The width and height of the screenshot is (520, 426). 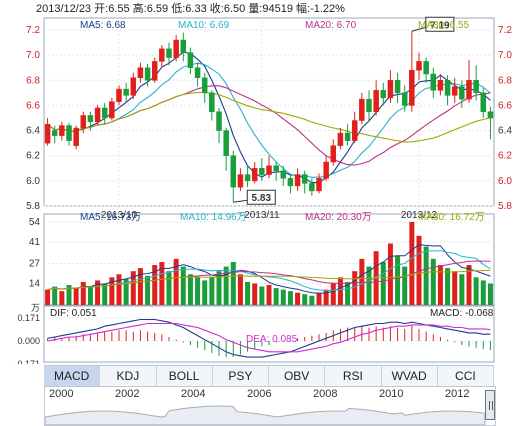 I want to click on volume-value: 94519, so click(x=277, y=9).